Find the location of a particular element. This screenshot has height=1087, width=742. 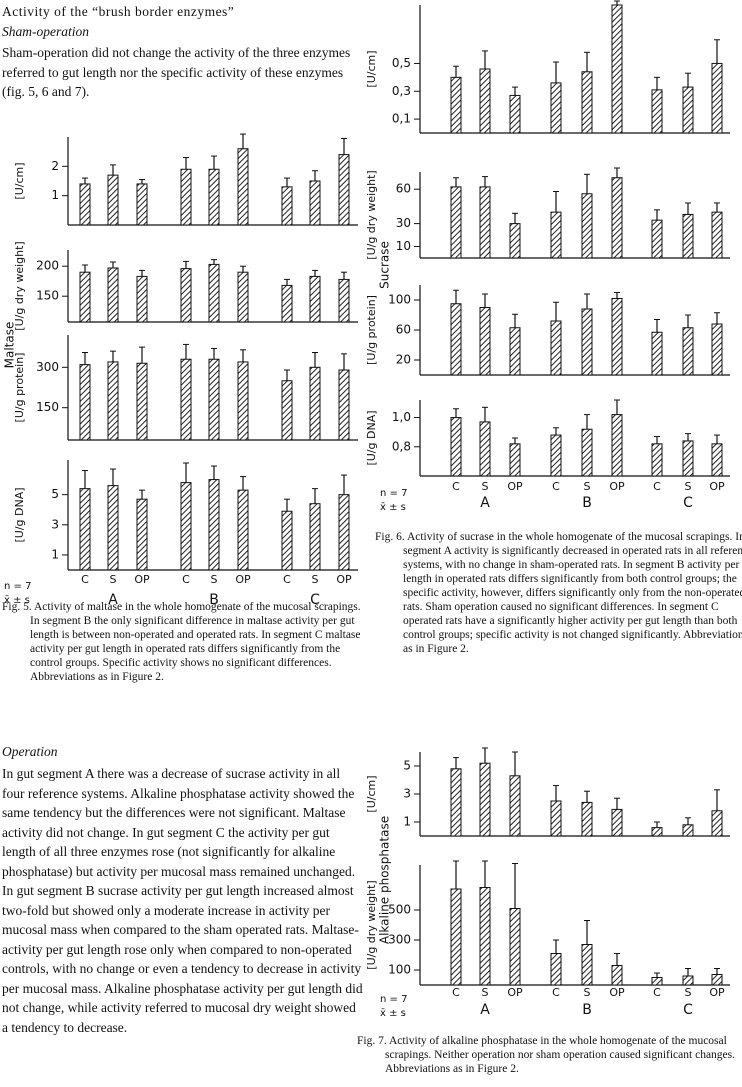

y-tick-label: 3 is located at coordinates (407, 794).